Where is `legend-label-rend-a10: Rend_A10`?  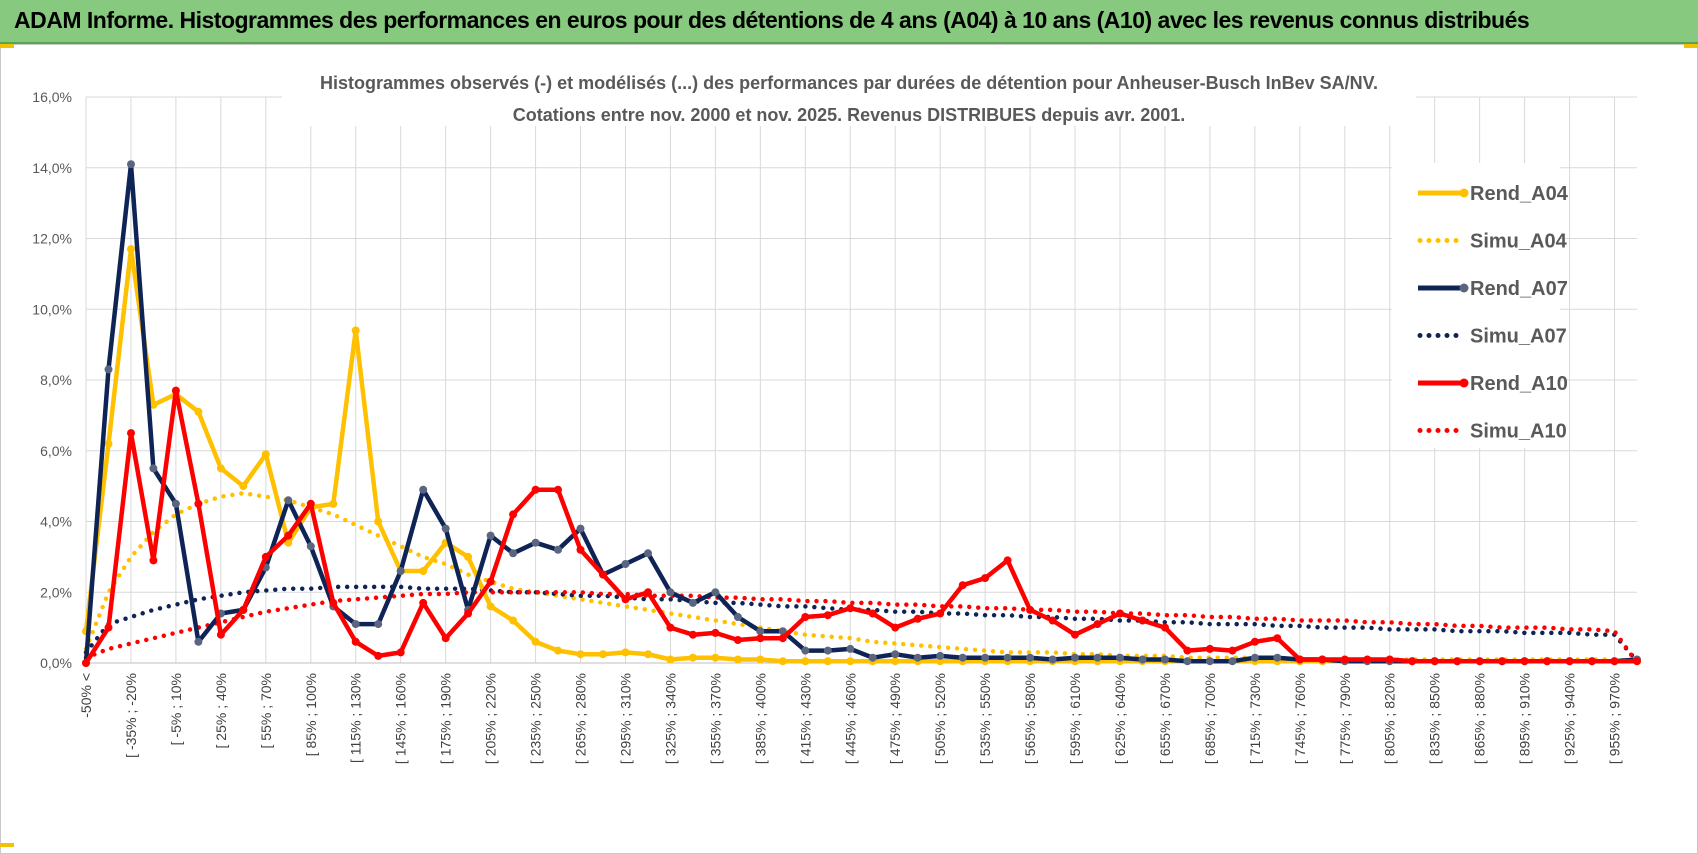 legend-label-rend-a10: Rend_A10 is located at coordinates (1519, 384).